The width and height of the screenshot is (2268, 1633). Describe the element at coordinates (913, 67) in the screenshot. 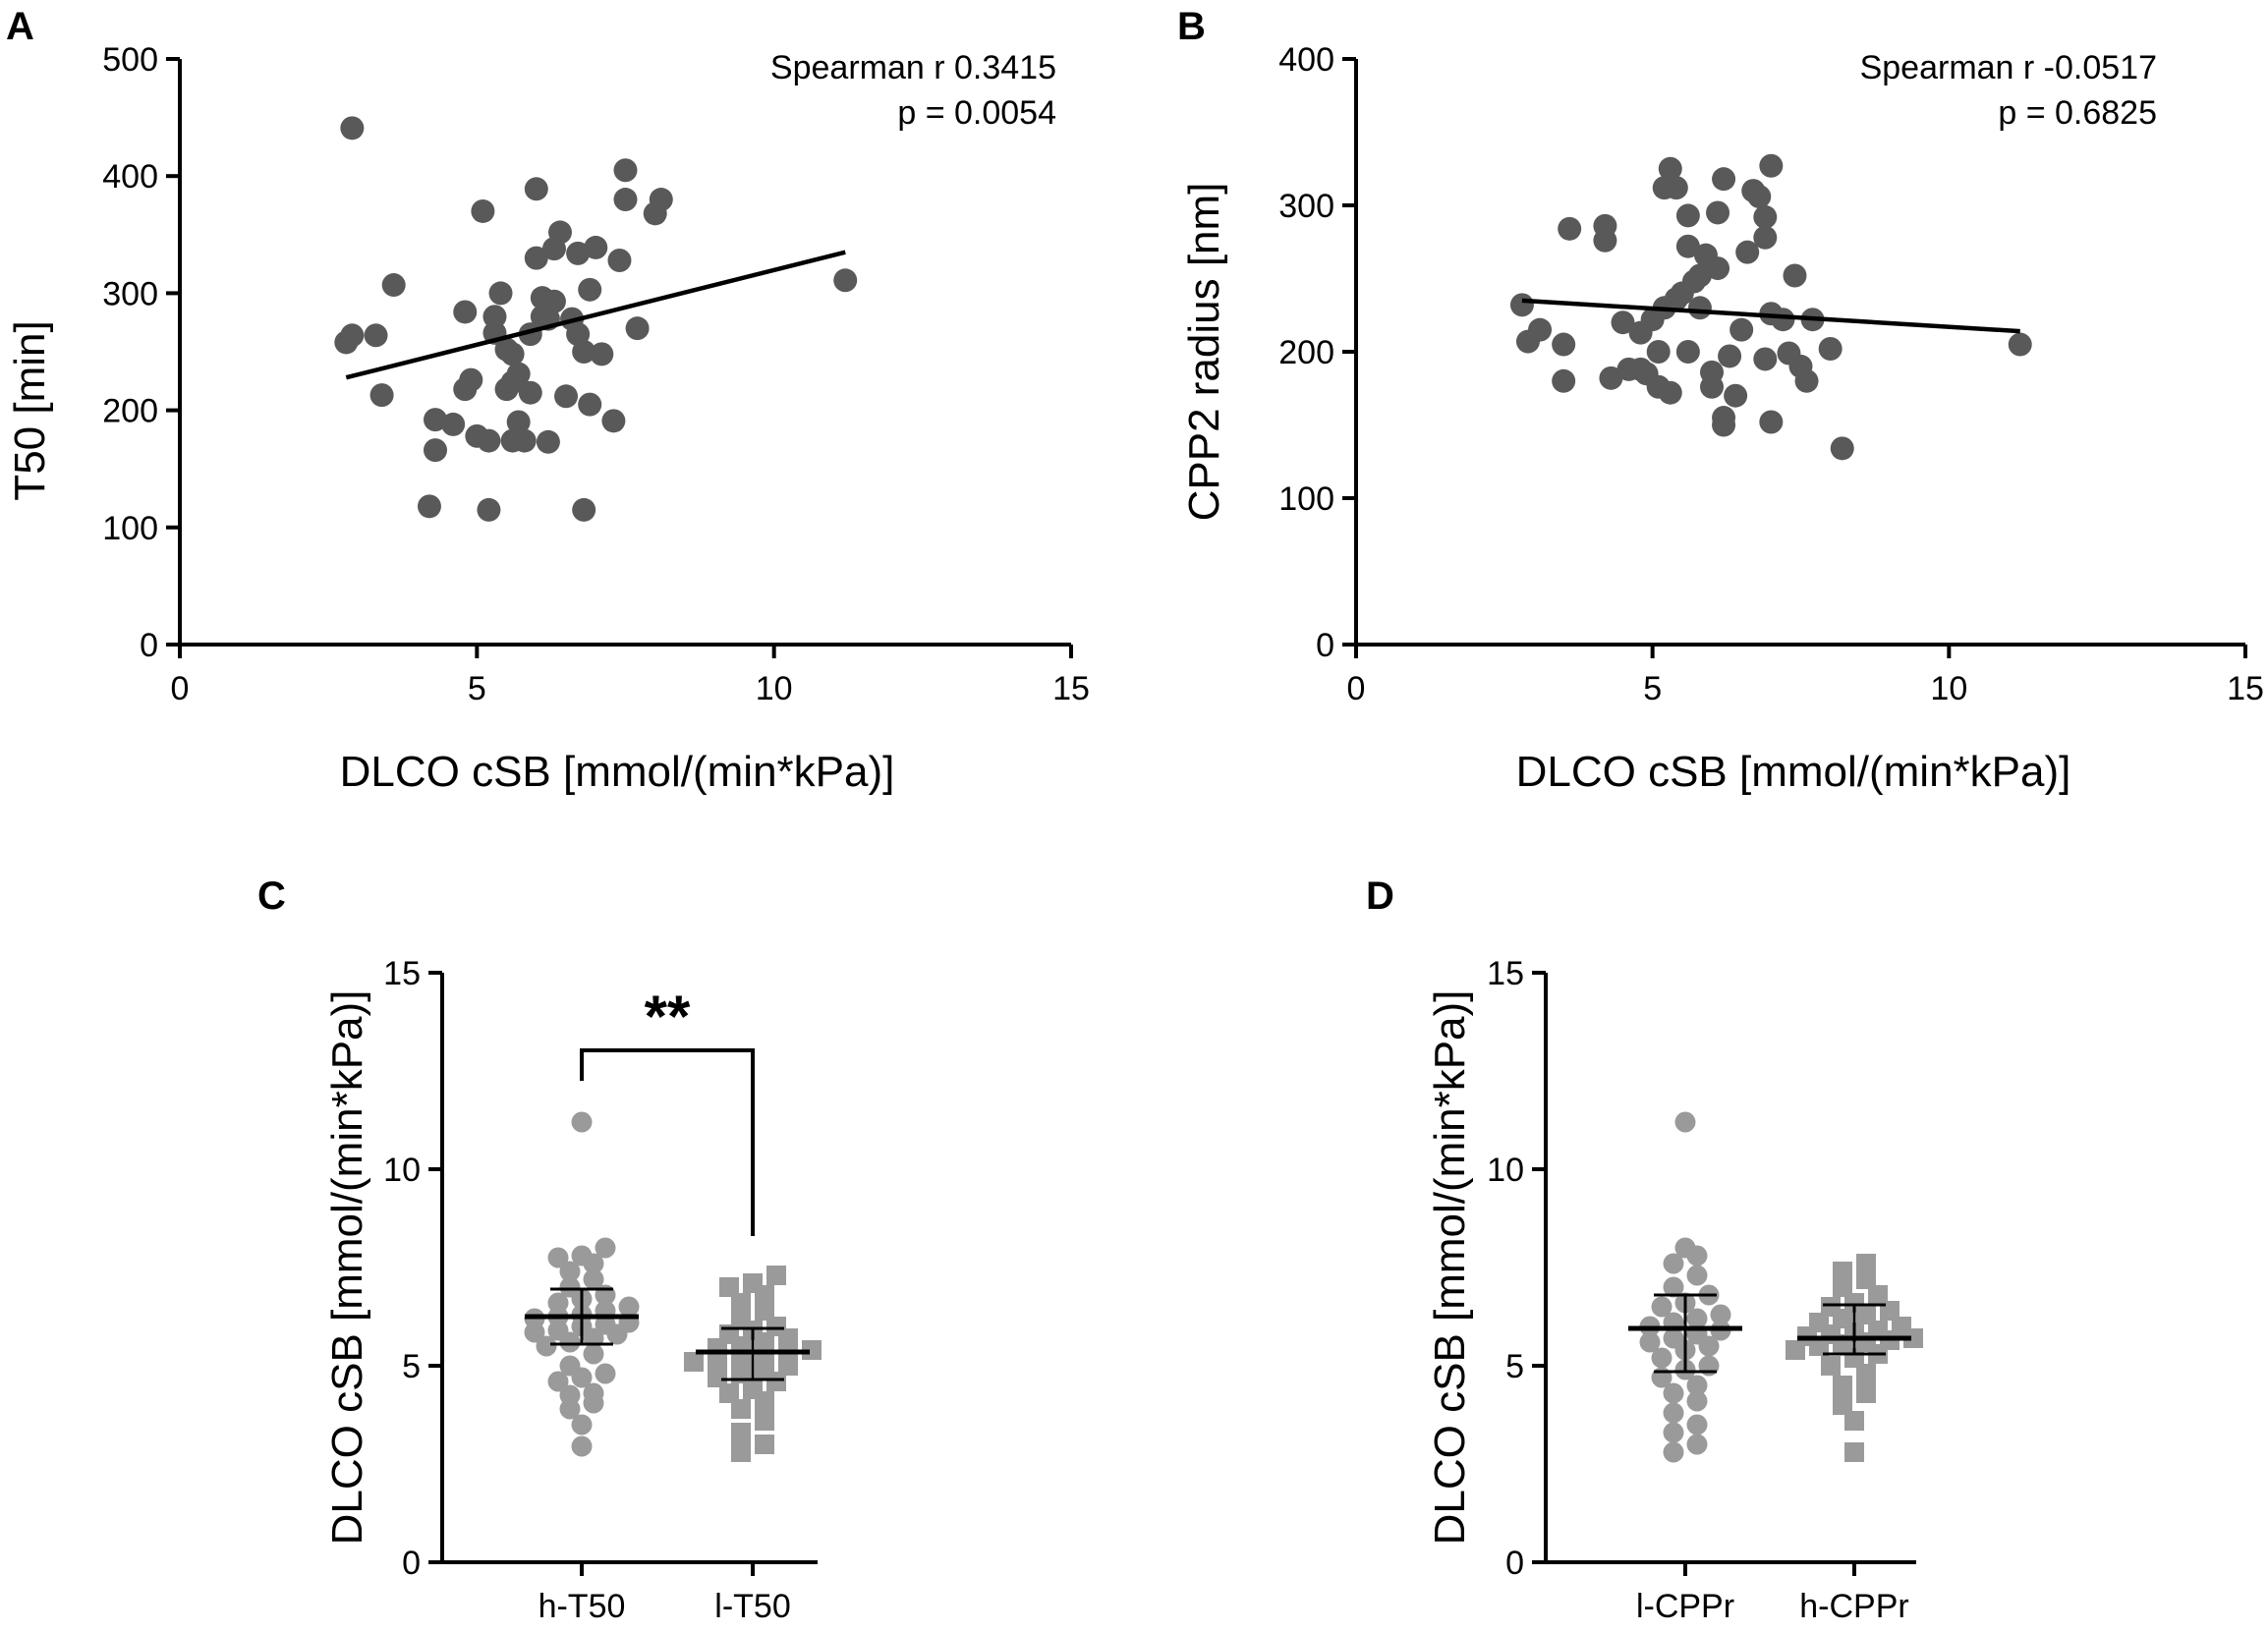

I see `spearman-r-text: Spearman r 0.3415` at that location.